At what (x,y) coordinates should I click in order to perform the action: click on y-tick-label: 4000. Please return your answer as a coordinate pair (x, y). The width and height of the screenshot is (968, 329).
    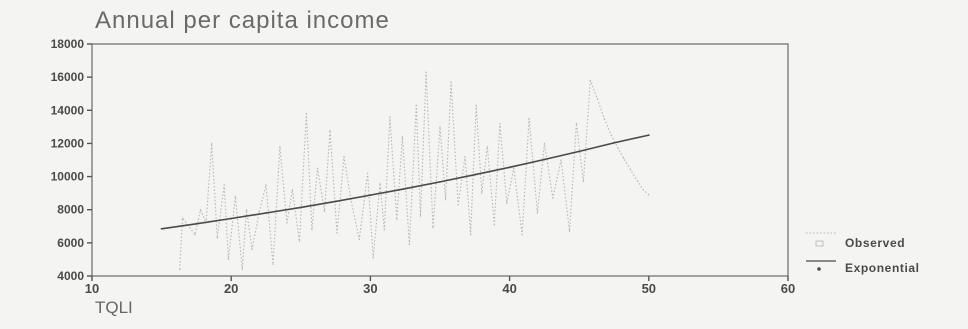
    Looking at the image, I should click on (70, 276).